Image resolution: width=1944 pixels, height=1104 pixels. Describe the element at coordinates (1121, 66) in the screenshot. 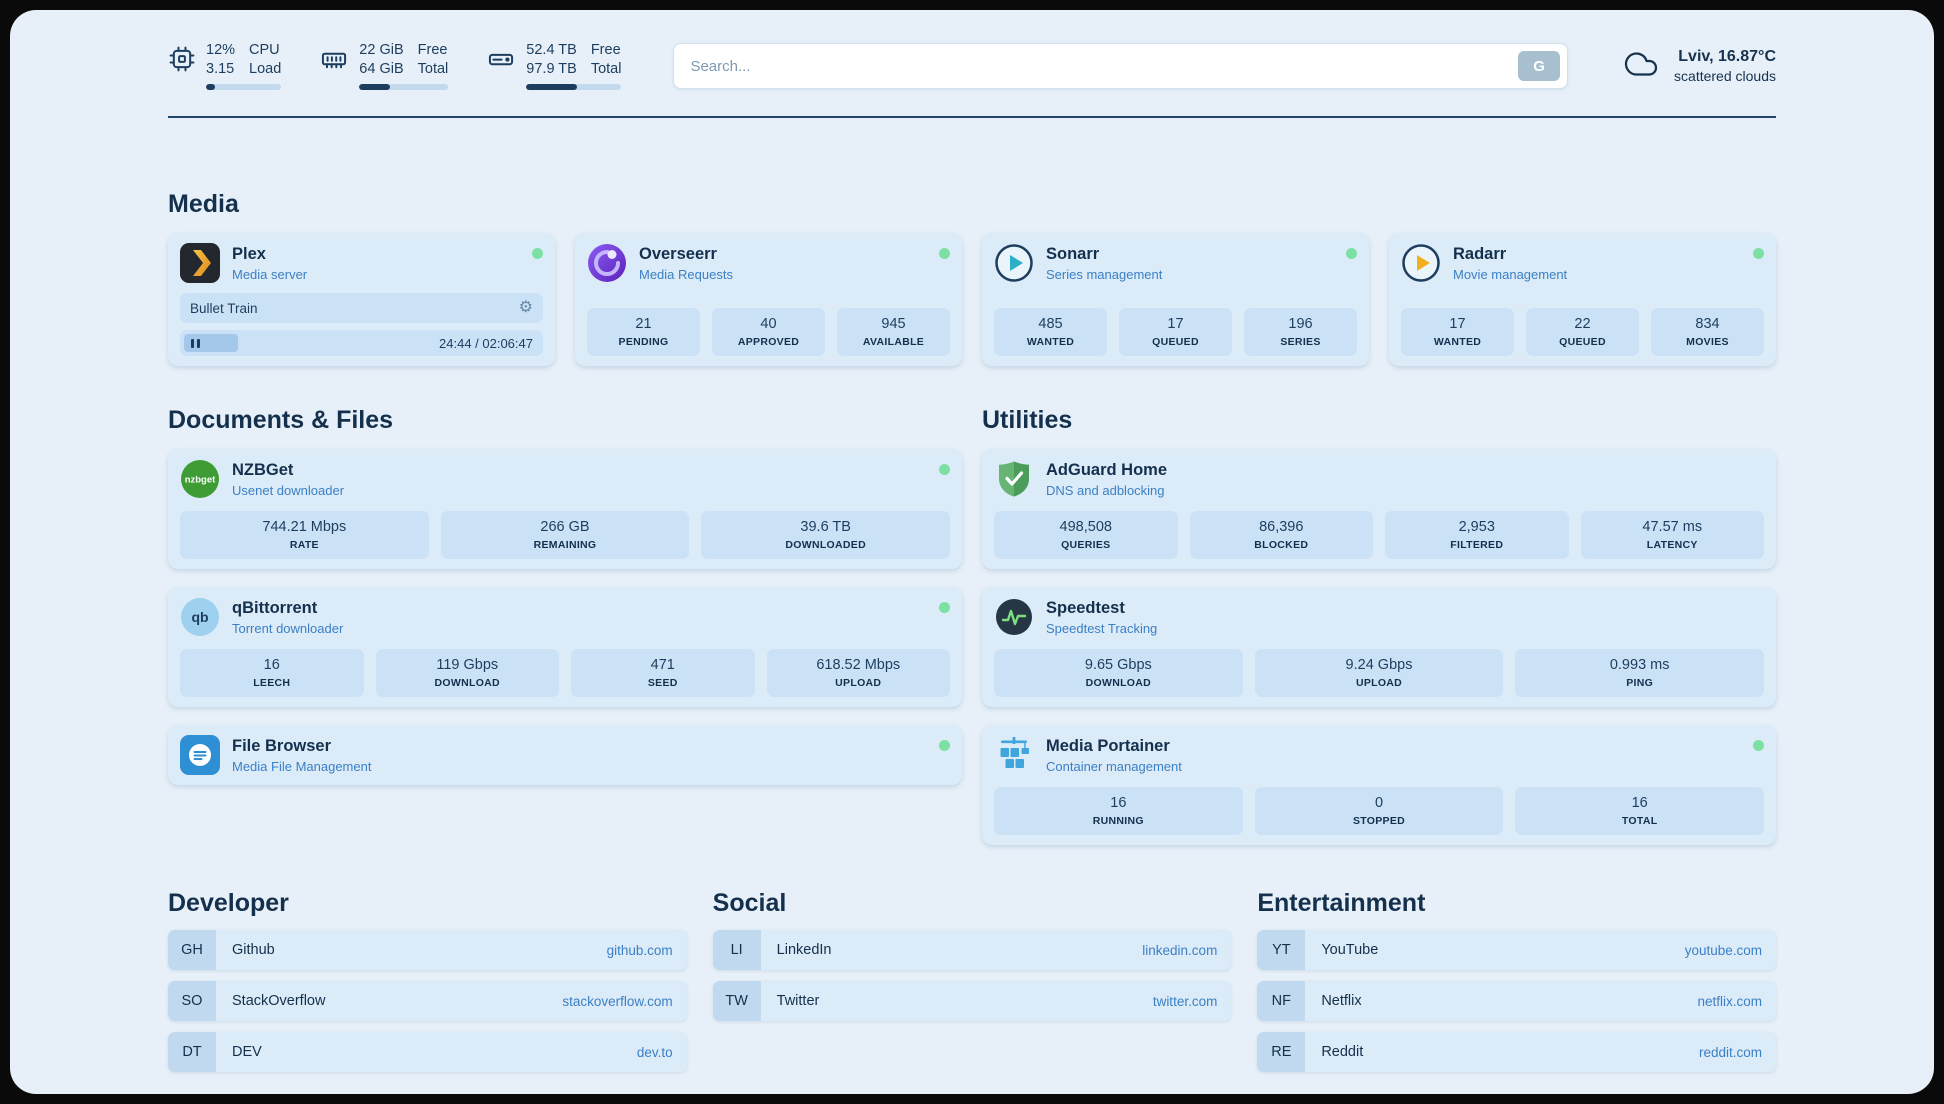

I see `search-input` at that location.